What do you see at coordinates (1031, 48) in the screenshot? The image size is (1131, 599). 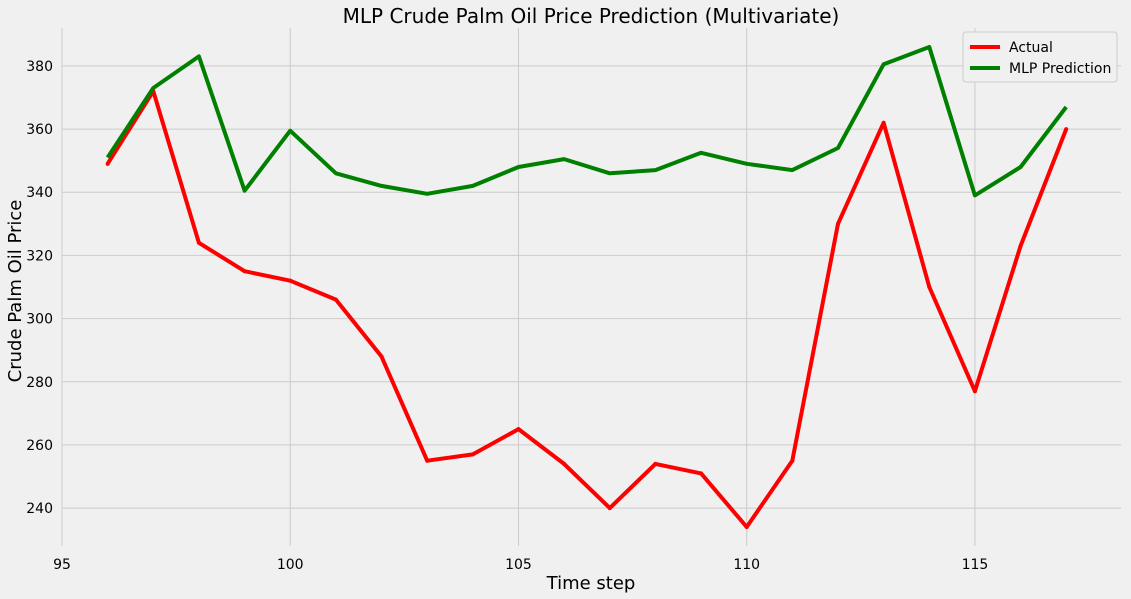 I see `legend-label: Actual` at bounding box center [1031, 48].